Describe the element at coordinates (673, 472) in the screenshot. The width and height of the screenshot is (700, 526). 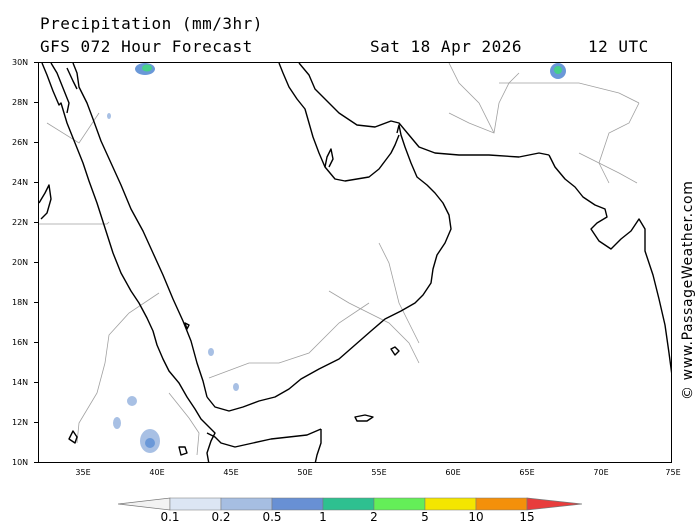
I see `lon-label-75e: 75E` at that location.